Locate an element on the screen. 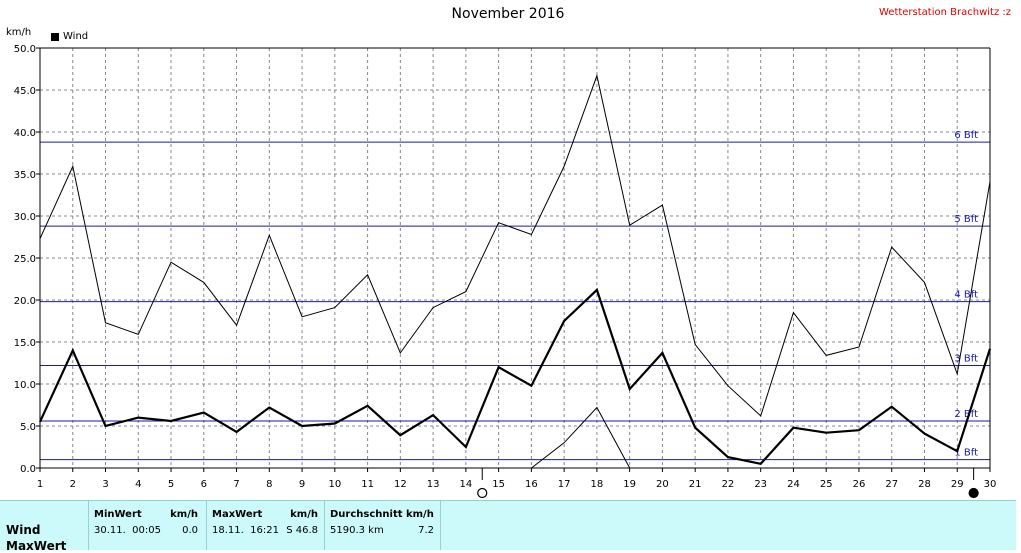 The width and height of the screenshot is (1021, 553). min-datetime: 30.11. 00:05 is located at coordinates (127, 530).